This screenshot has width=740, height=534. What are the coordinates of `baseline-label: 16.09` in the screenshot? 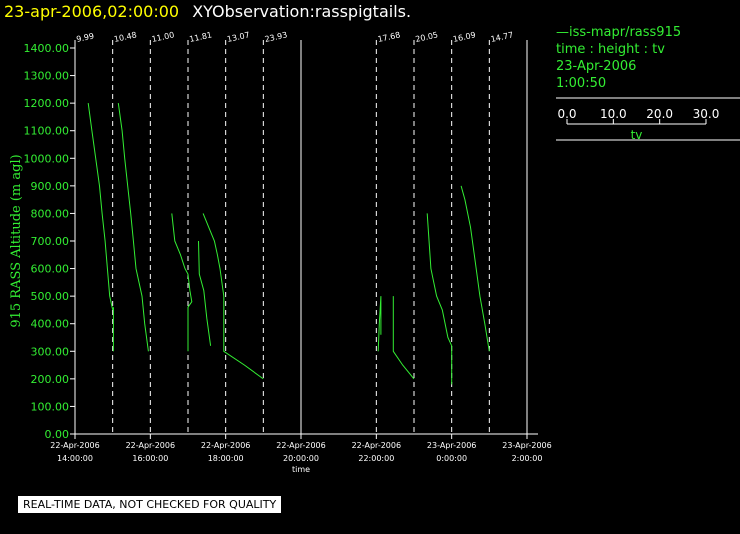 It's located at (464, 37).